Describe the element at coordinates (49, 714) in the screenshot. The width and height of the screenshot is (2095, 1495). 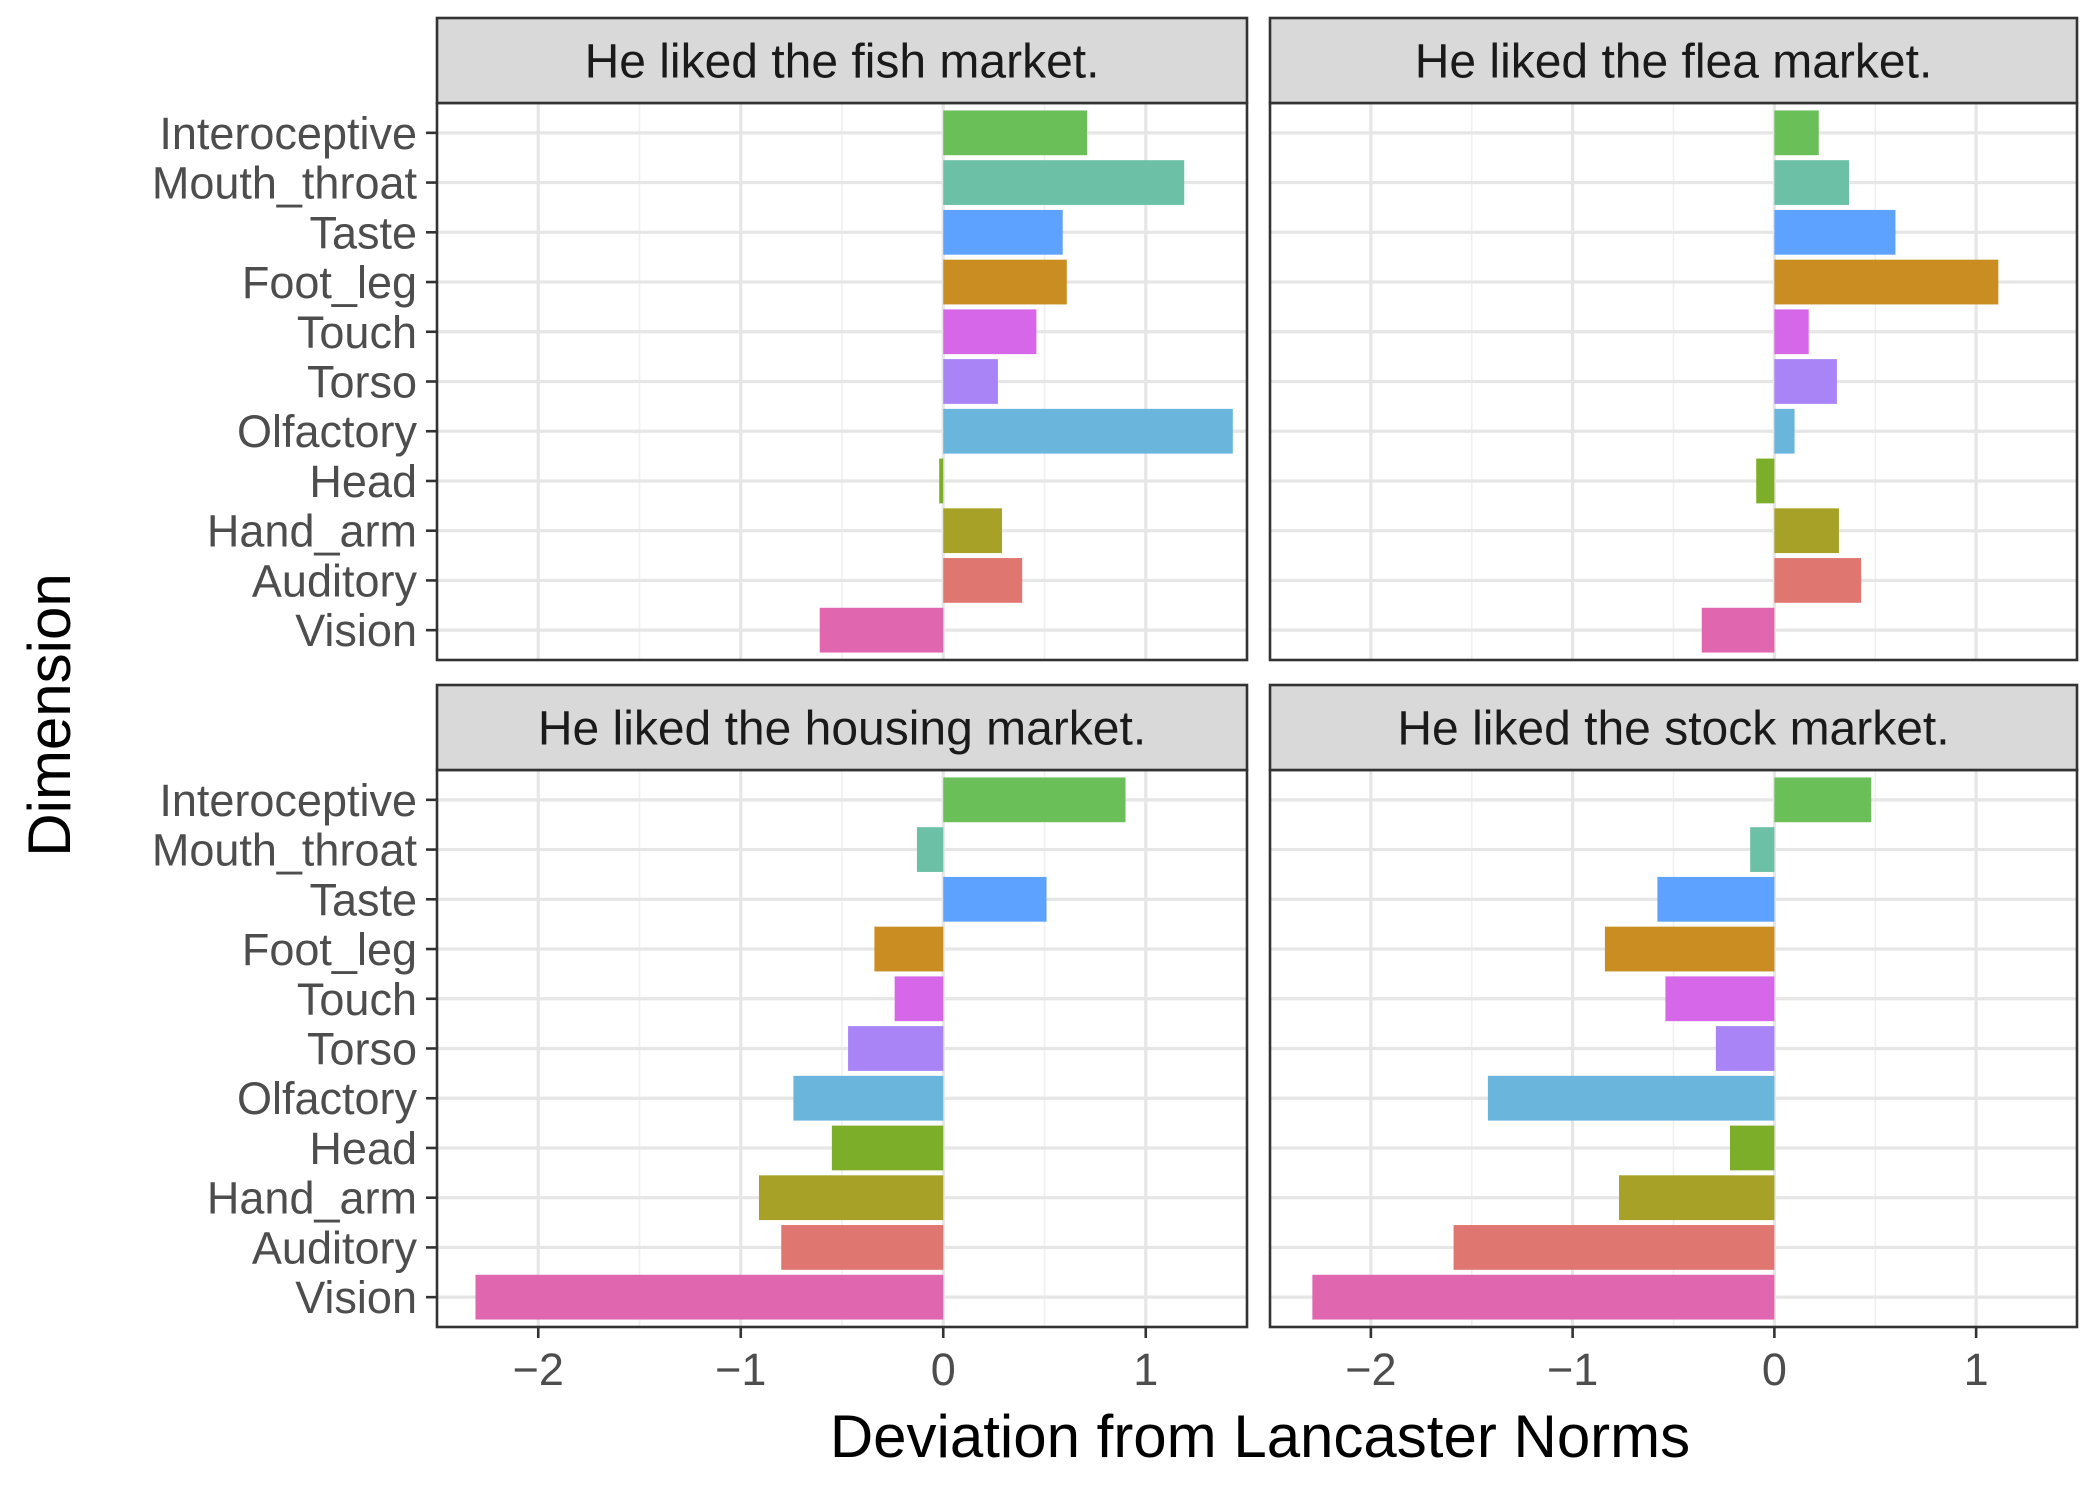
I see `y-axis-title: Dimension` at that location.